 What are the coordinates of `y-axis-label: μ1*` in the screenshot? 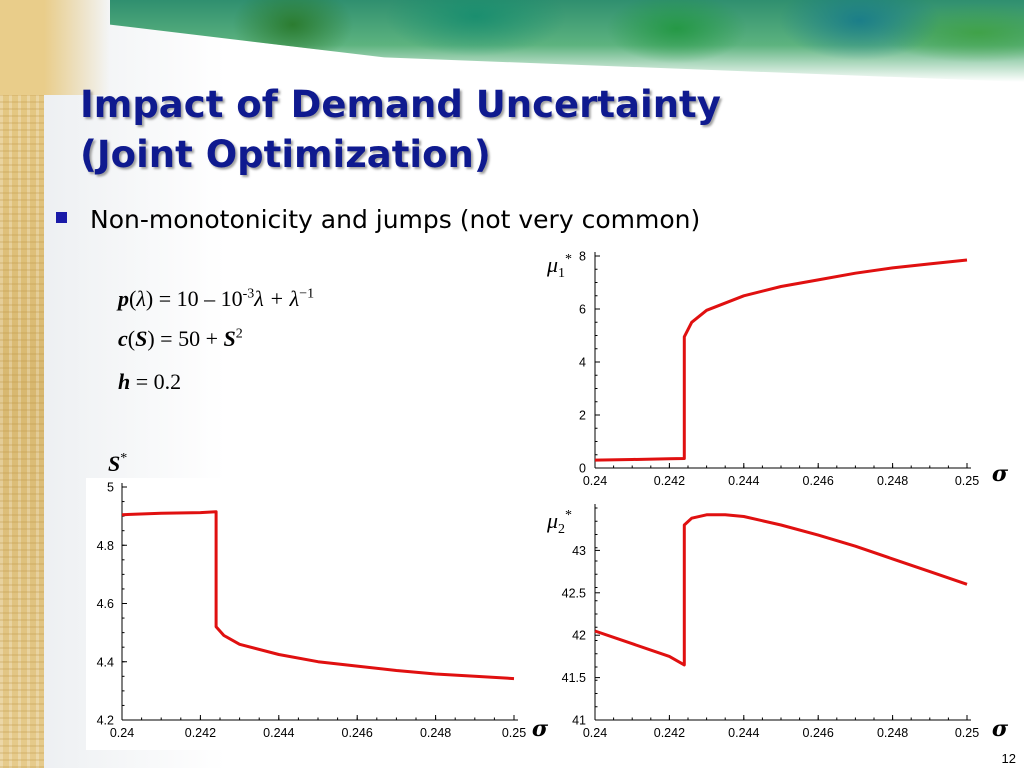 It's located at (559, 266).